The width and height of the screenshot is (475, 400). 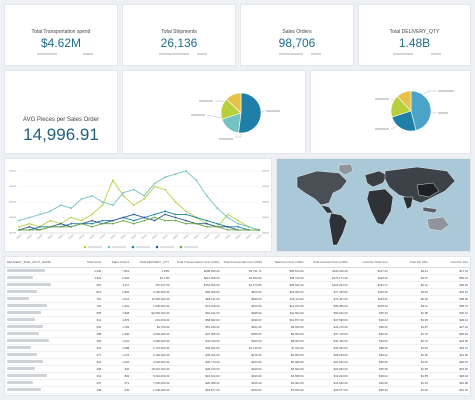 I want to click on column-header: Cost Per Mile, so click(x=409, y=262).